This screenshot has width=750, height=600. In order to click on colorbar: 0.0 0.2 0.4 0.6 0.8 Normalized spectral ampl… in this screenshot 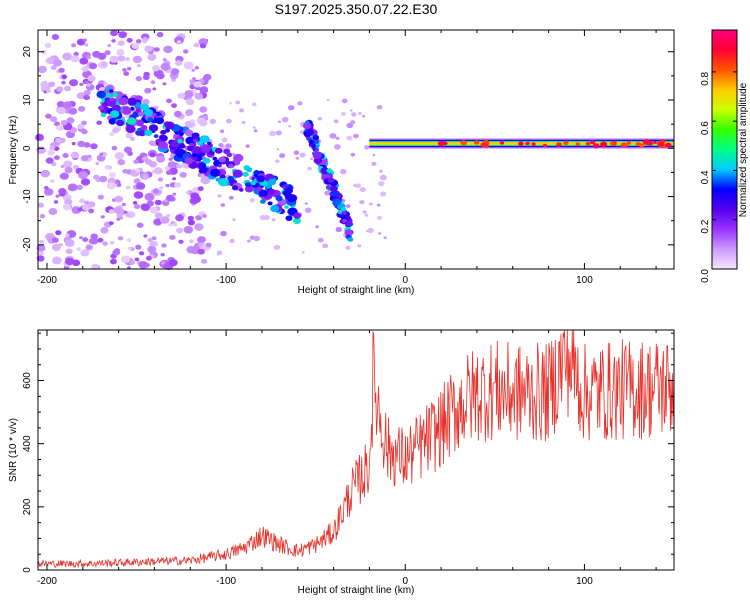, I will do `click(724, 156)`.